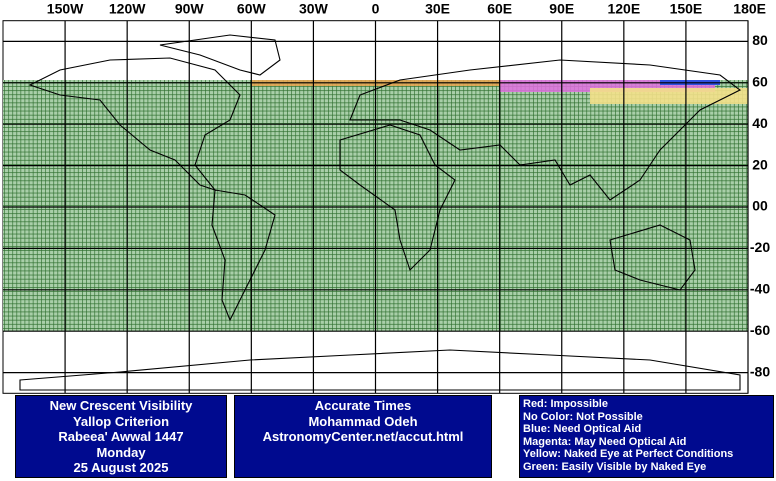  Describe the element at coordinates (749, 9) in the screenshot. I see `x-tick-label: 180E` at that location.